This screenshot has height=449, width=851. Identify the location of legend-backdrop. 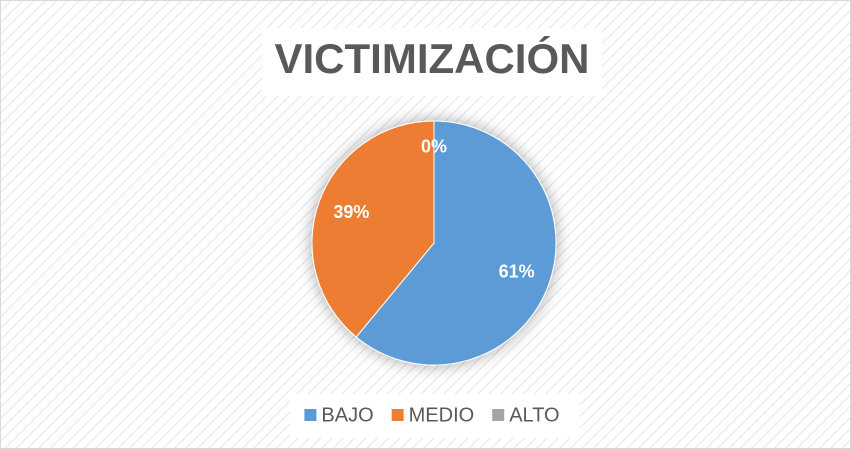
(435, 416).